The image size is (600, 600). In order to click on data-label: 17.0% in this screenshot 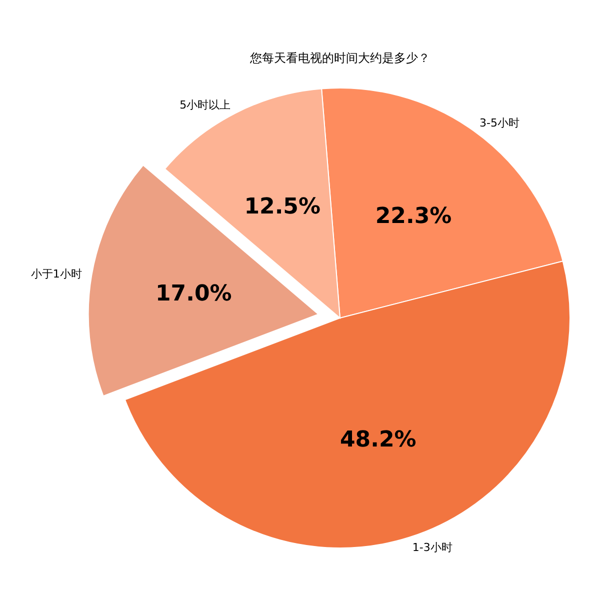, I will do `click(194, 294)`.